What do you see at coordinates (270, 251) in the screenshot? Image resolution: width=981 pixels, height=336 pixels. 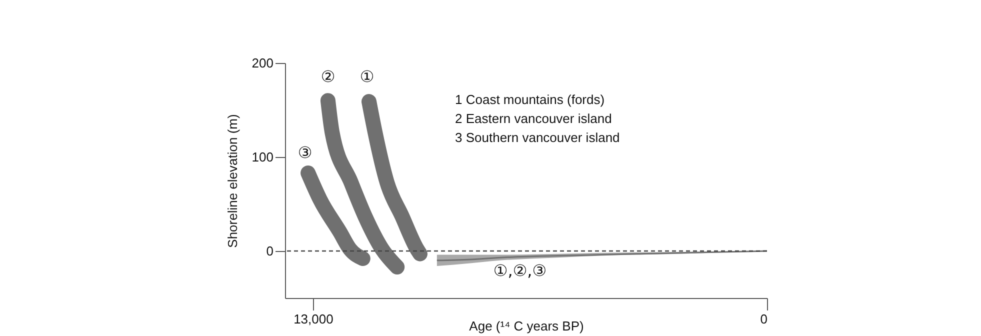 I see `y-tick-label: 0` at bounding box center [270, 251].